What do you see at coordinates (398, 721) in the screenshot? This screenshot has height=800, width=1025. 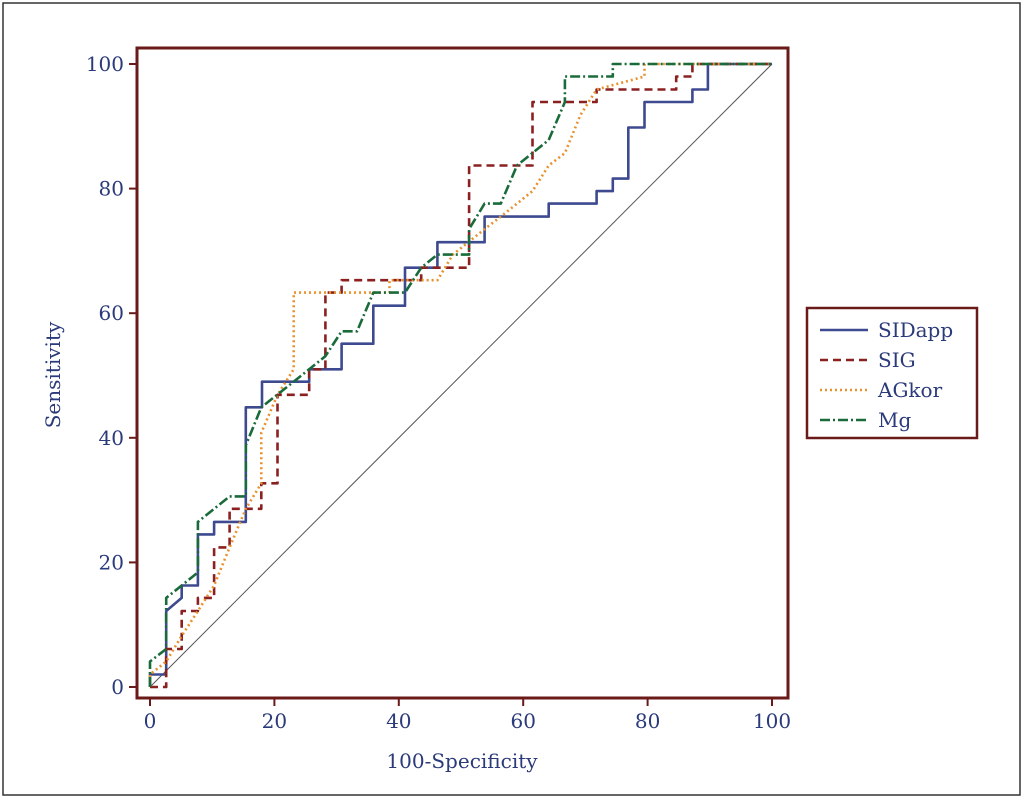 I see `x-tick-label: 40` at bounding box center [398, 721].